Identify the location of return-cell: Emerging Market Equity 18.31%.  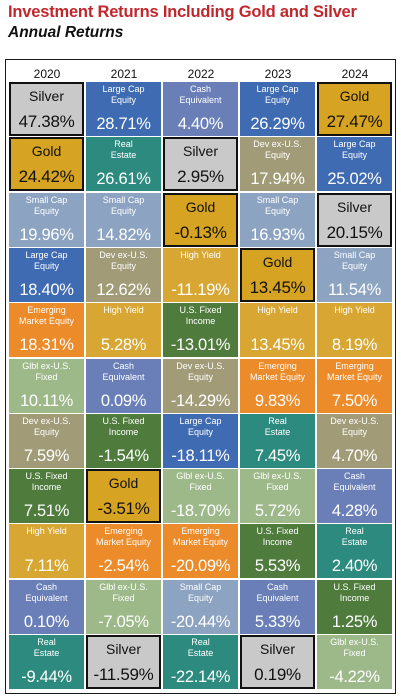
(46, 330).